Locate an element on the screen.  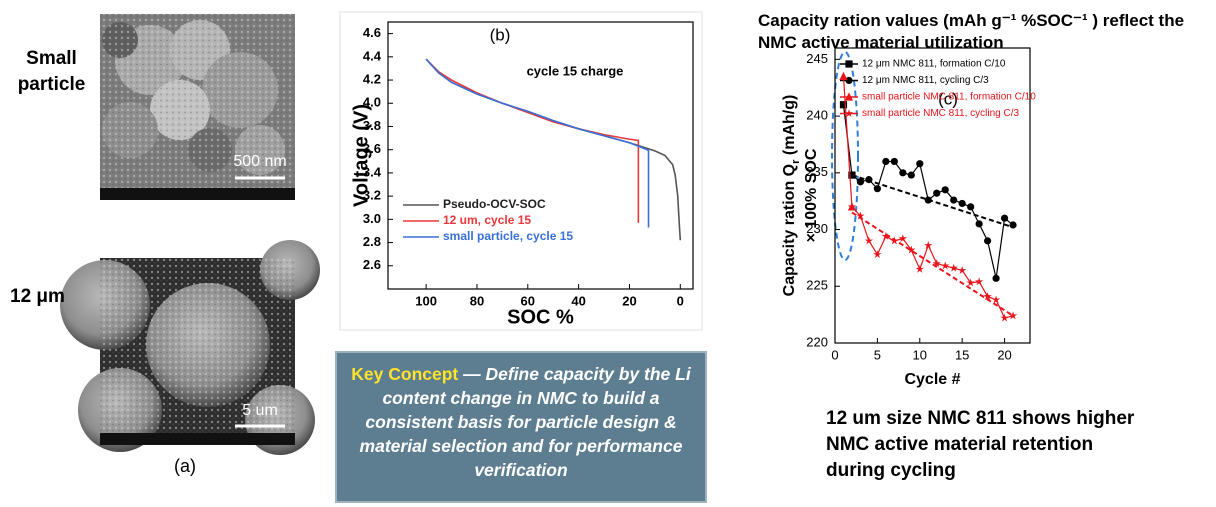
y-tick-label: 4.4 is located at coordinates (372, 55).